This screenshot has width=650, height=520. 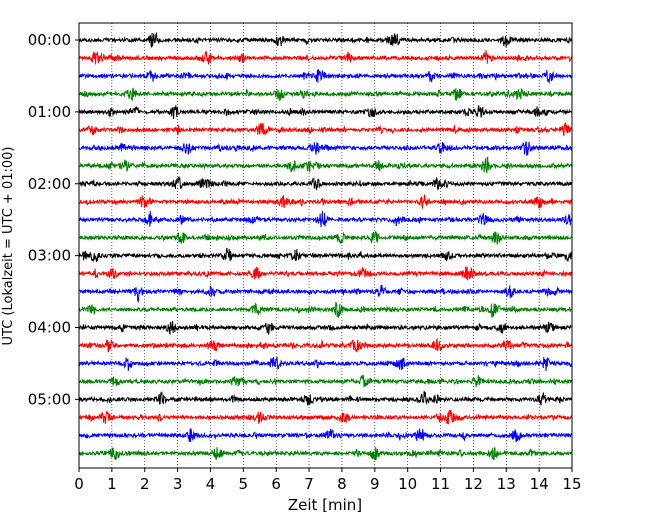 I want to click on x-axis-ticks: 0 1 2 3 4 5 6 7 8 9 10 11 12 13 14 15, so click(x=328, y=480).